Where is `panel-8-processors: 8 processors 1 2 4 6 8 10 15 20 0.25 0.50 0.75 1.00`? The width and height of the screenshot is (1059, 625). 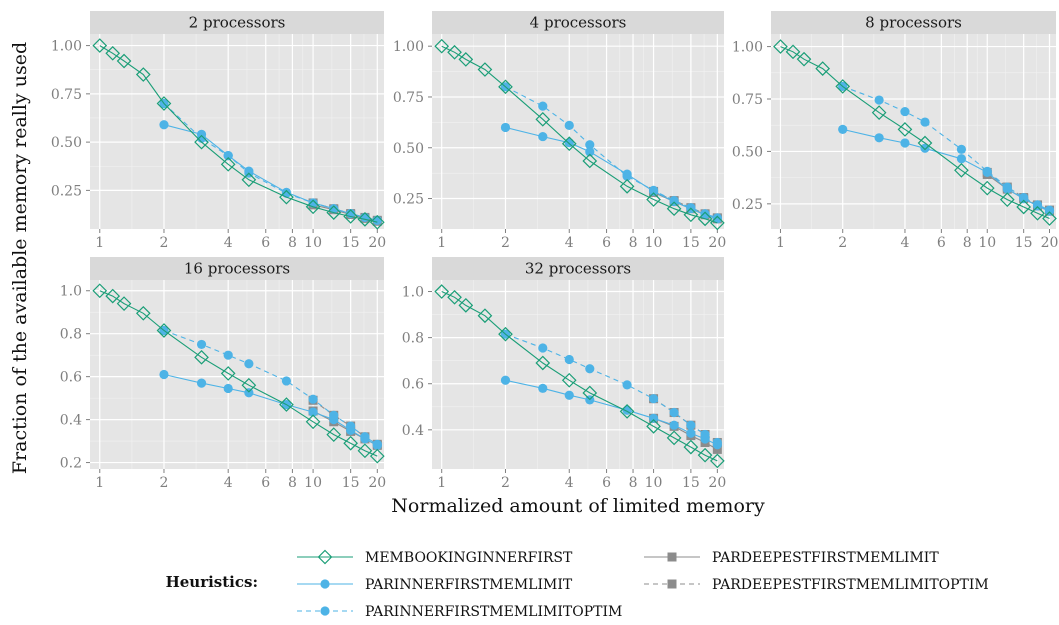 panel-8-processors: 8 processors 1 2 4 6 8 10 15 20 0.25 0.50 0.75 1.00 is located at coordinates (895, 131).